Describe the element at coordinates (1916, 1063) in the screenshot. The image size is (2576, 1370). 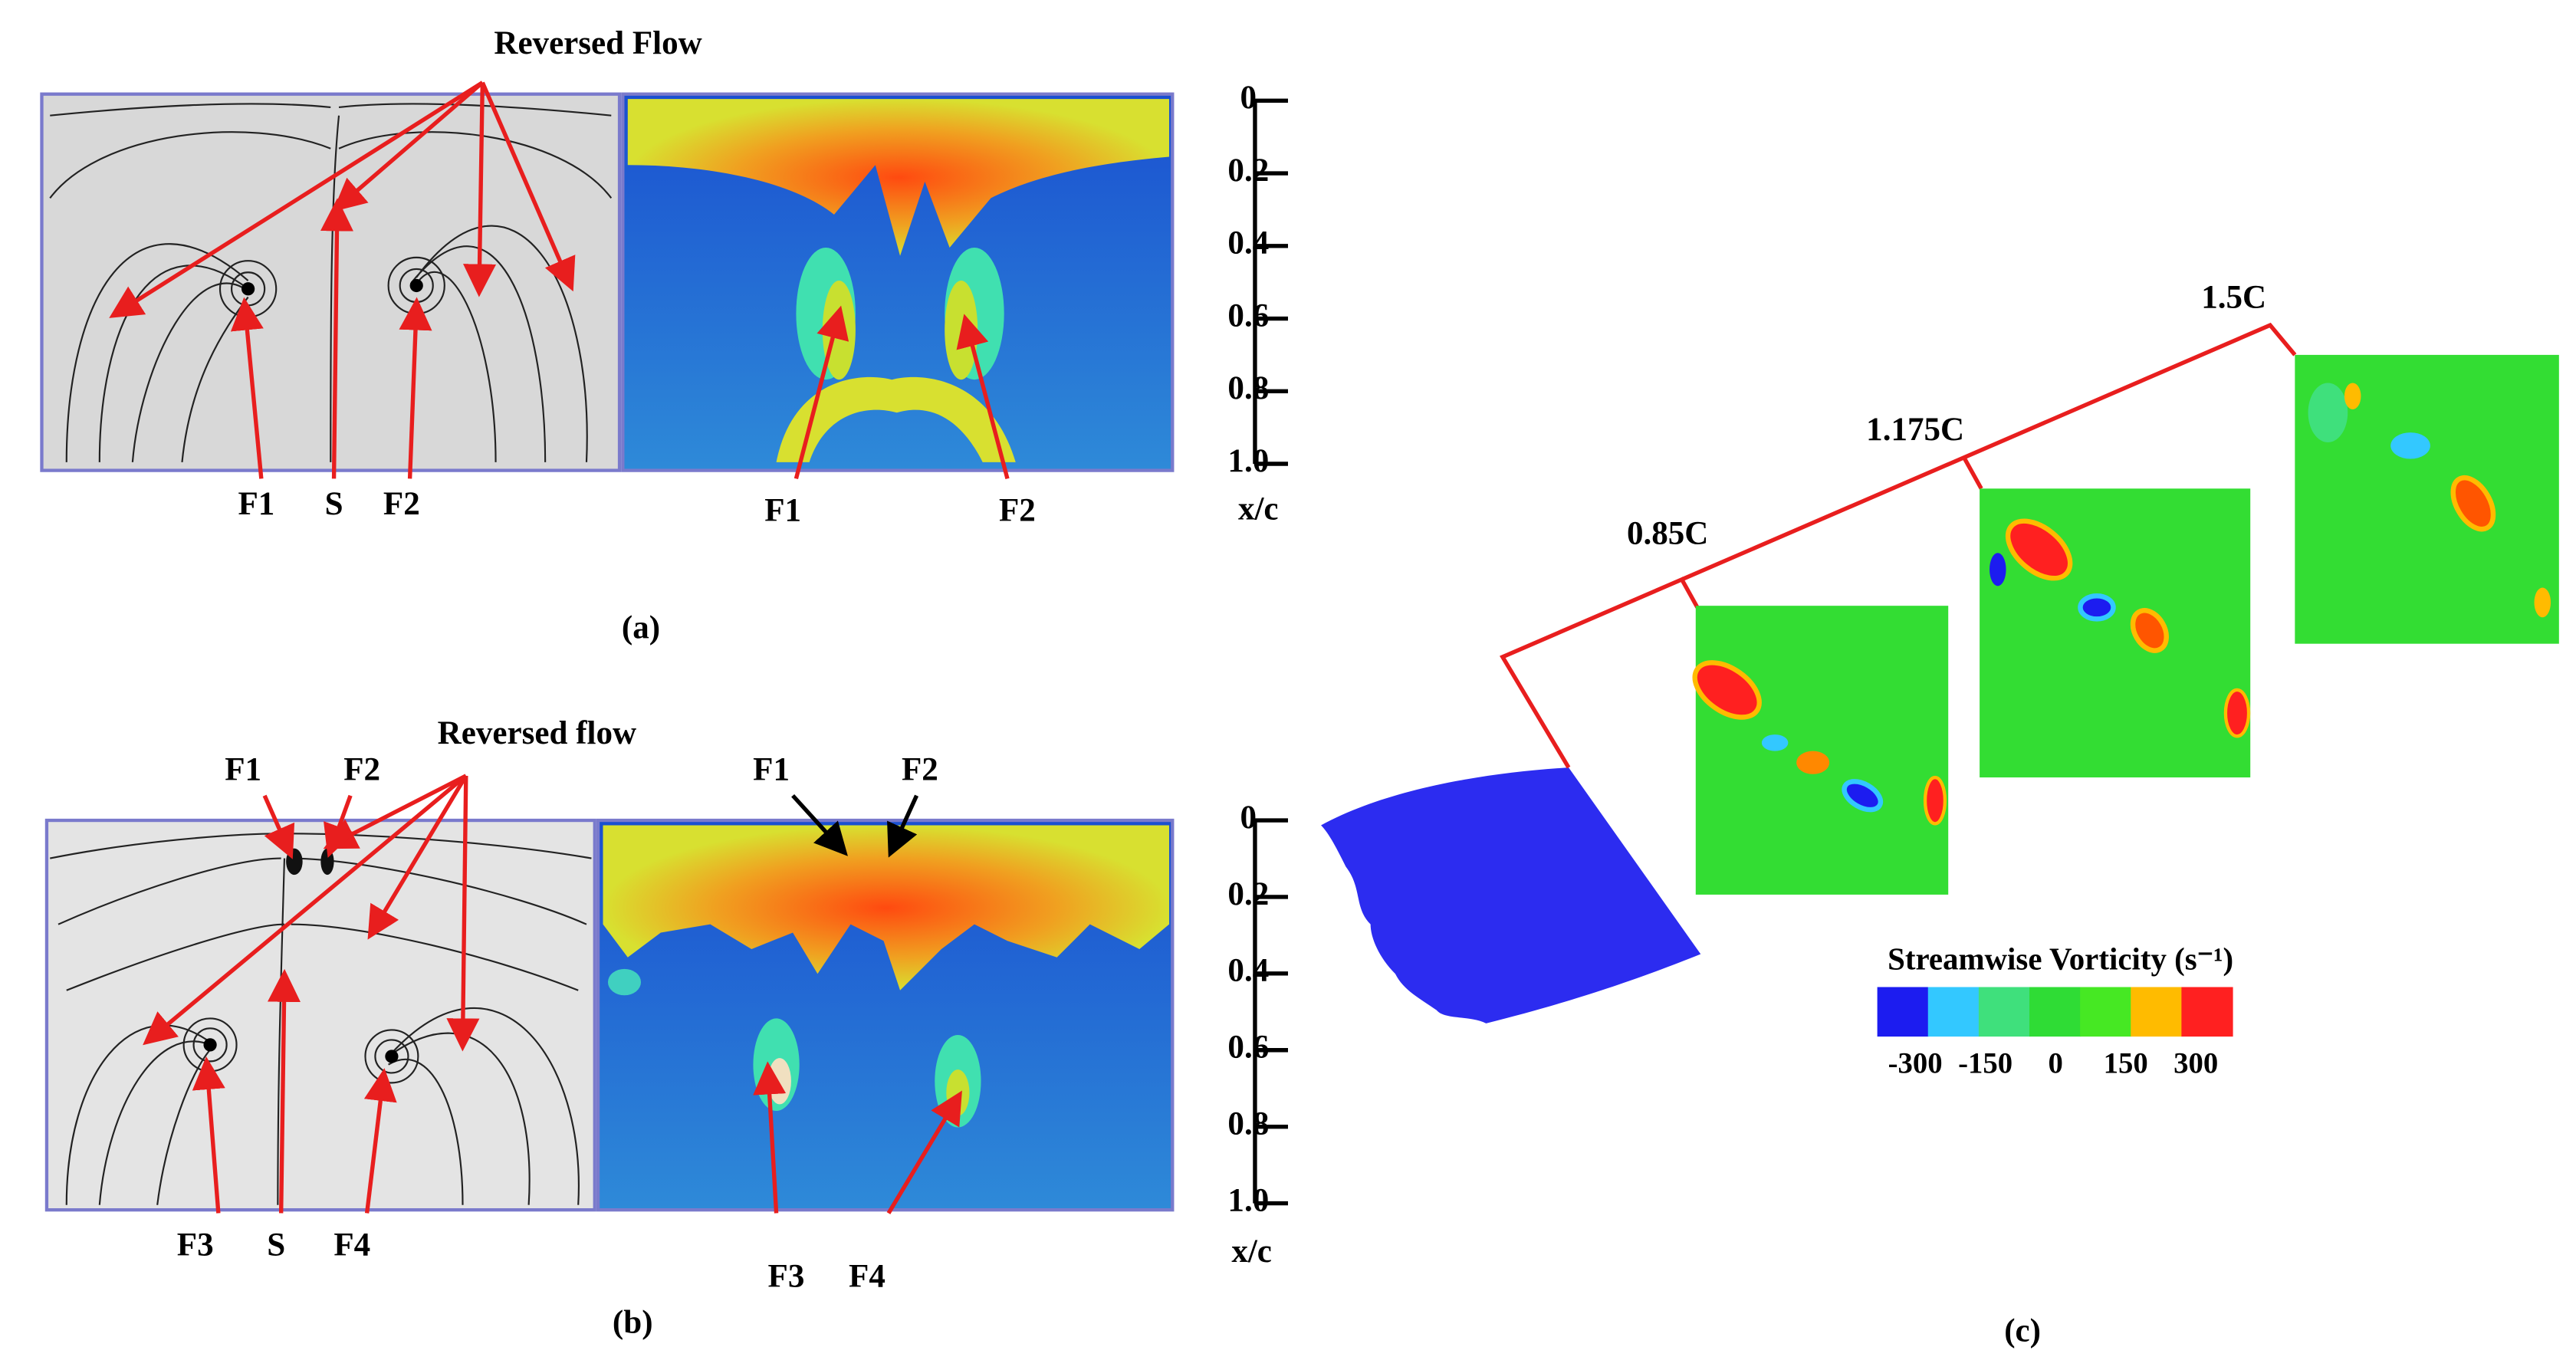
I see `colorbar-label: -300` at that location.